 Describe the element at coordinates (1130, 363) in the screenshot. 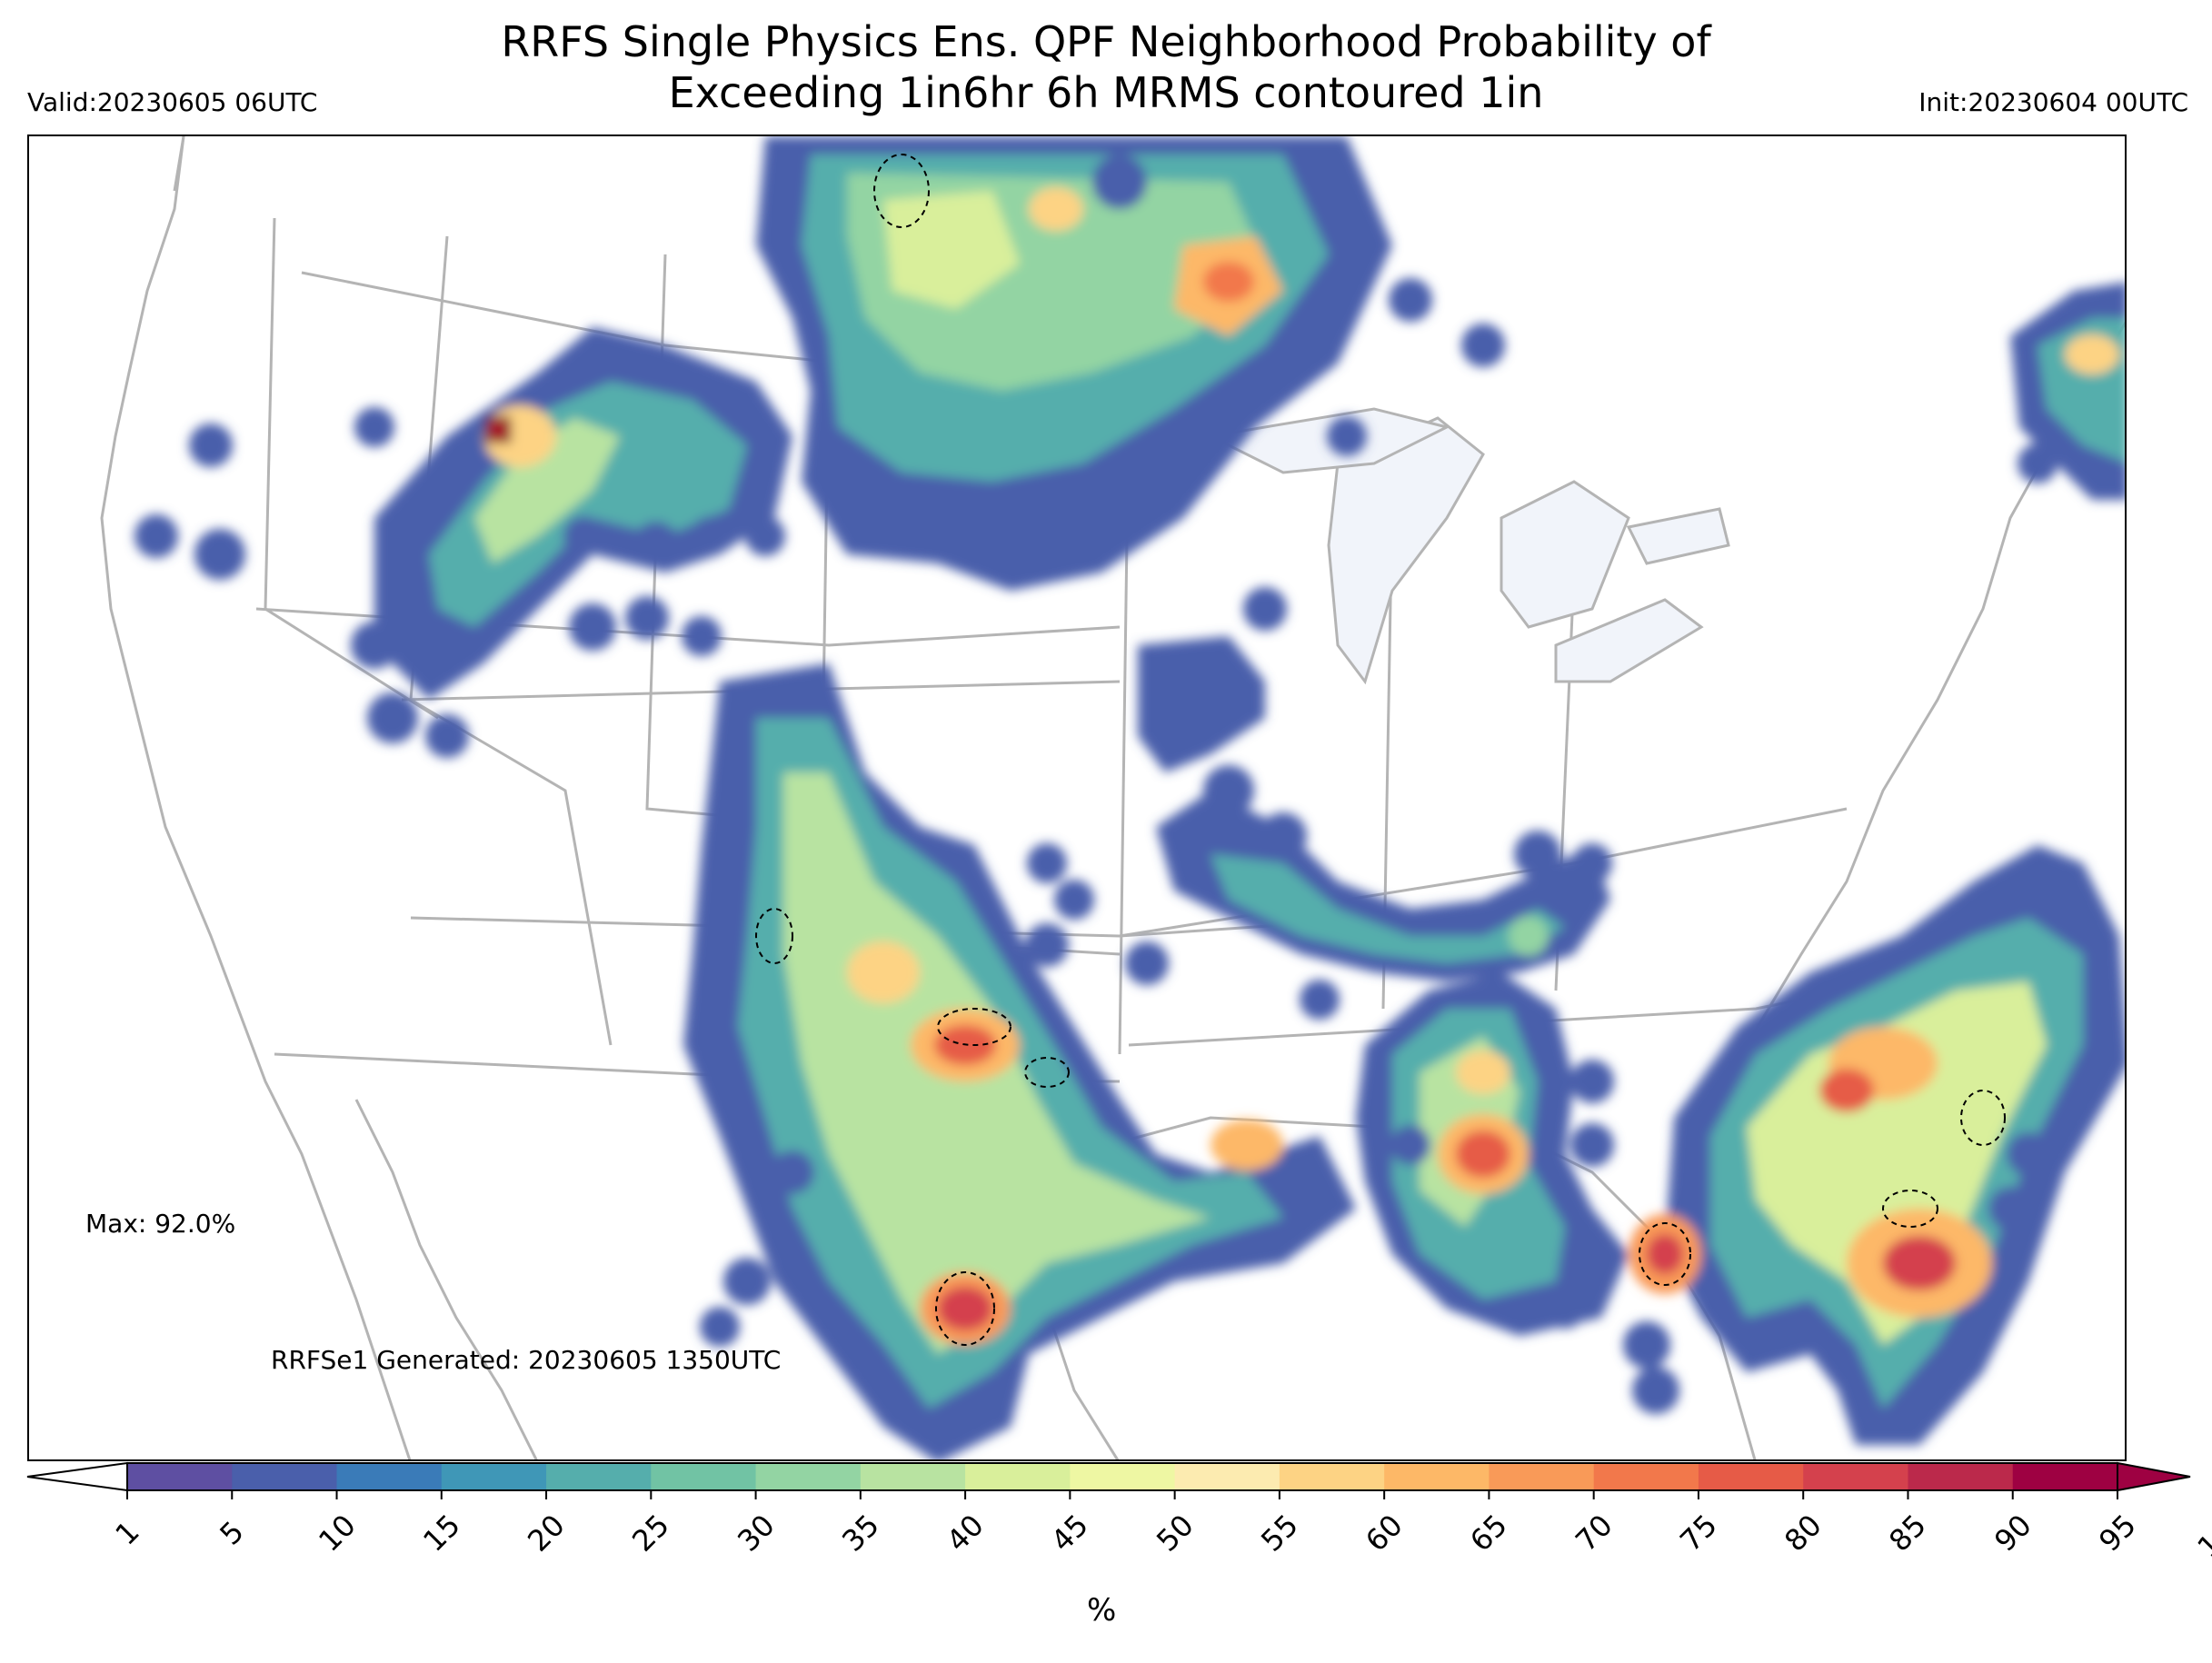

I see `blob-north-plains` at that location.